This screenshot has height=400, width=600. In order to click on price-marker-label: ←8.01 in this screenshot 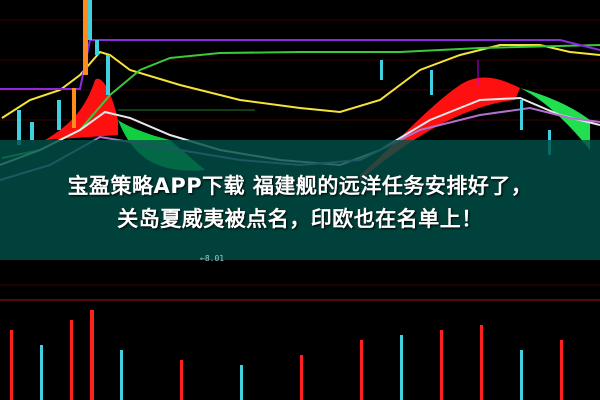, I will do `click(212, 258)`.